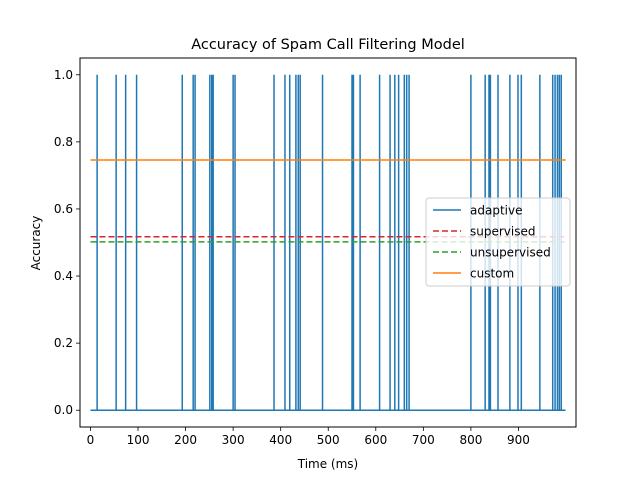 The width and height of the screenshot is (640, 480). I want to click on y-axis-label: Accuracy, so click(36, 243).